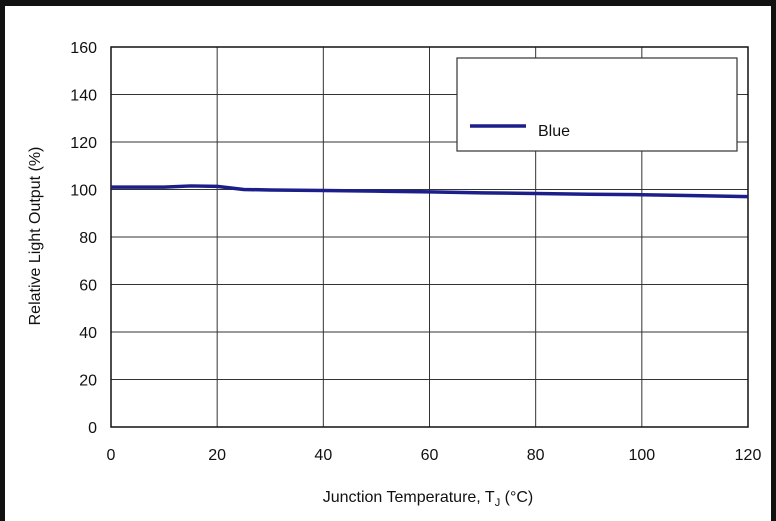 The image size is (776, 521). Describe the element at coordinates (641, 455) in the screenshot. I see `x-tick-label: 100` at that location.